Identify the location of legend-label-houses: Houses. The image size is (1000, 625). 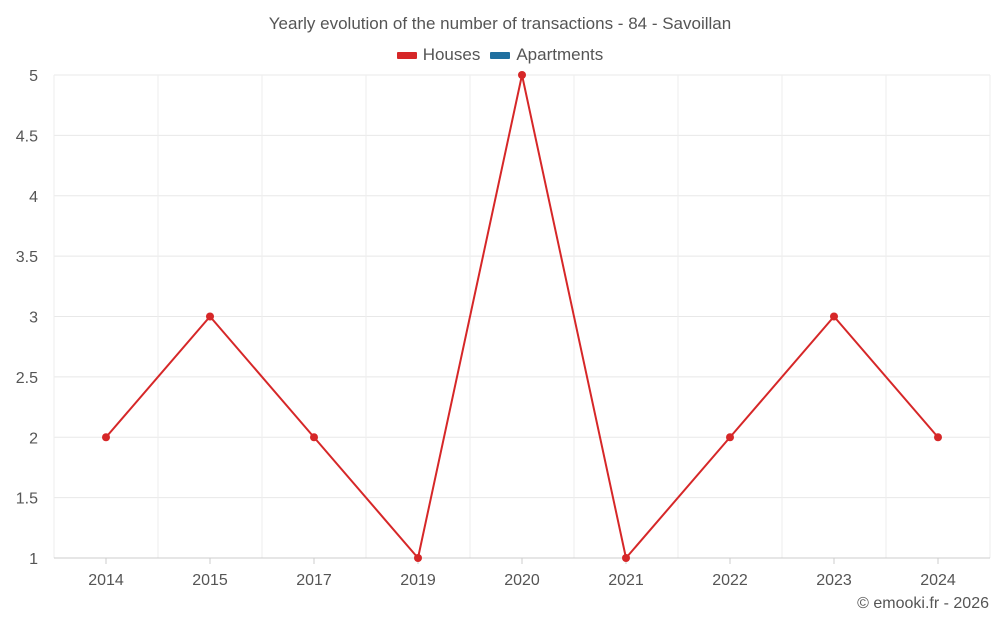
(451, 54).